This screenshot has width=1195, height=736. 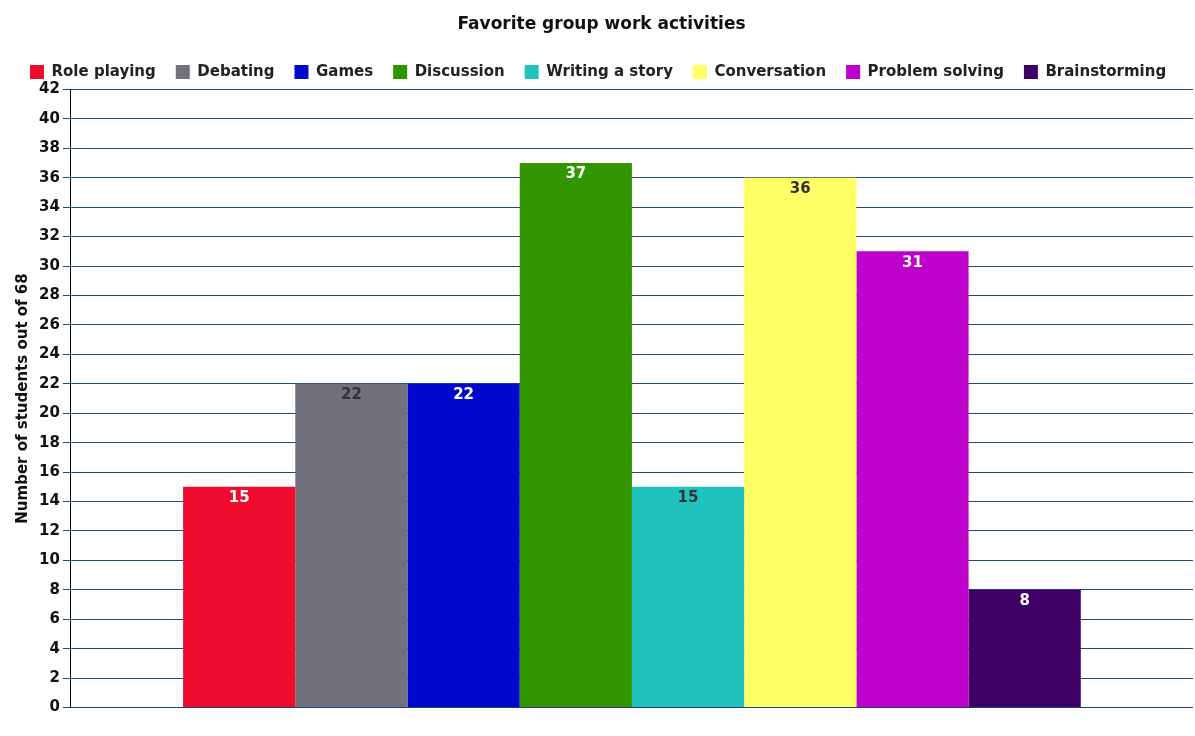 I want to click on y-tick-label: 6, so click(x=54, y=618).